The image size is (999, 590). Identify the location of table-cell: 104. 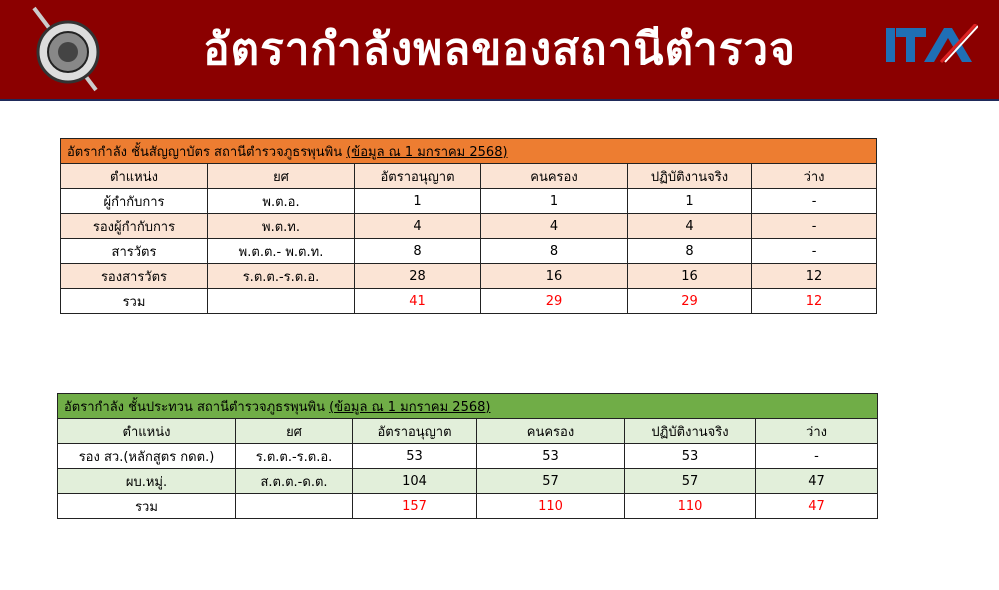
(414, 481).